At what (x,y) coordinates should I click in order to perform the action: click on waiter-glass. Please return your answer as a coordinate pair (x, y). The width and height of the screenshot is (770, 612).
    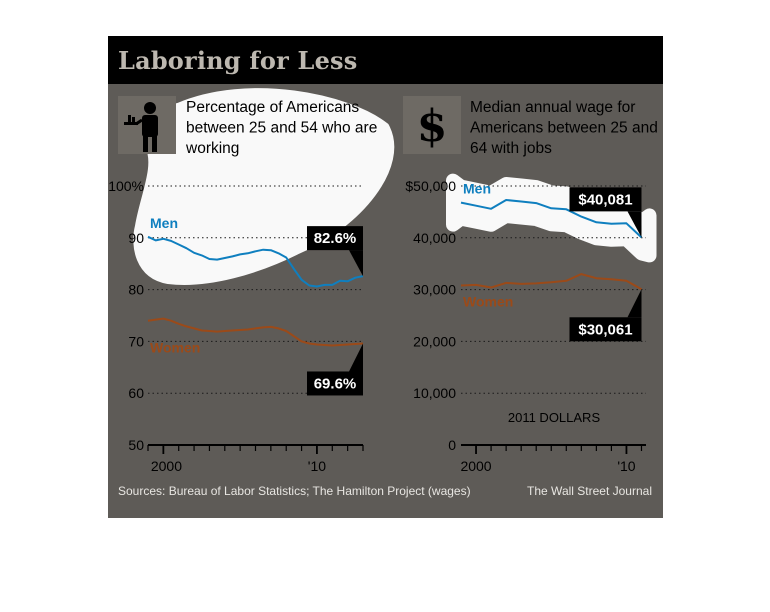
    Looking at the image, I should click on (129, 118).